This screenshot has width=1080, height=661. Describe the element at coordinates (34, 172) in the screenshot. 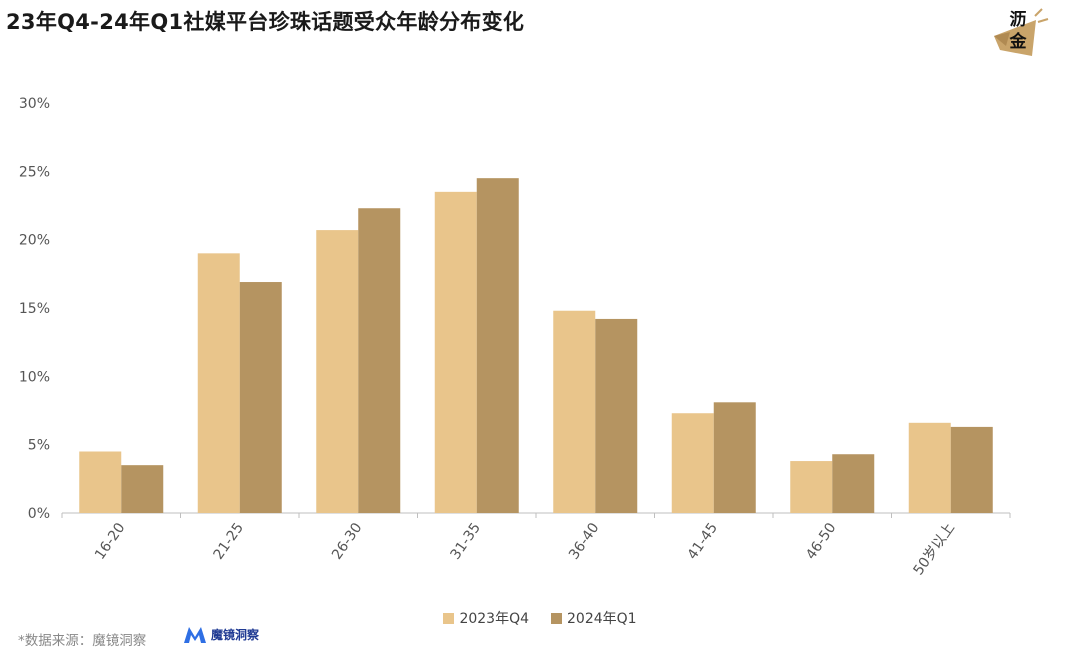

I see `y-tick-label: 25%` at that location.